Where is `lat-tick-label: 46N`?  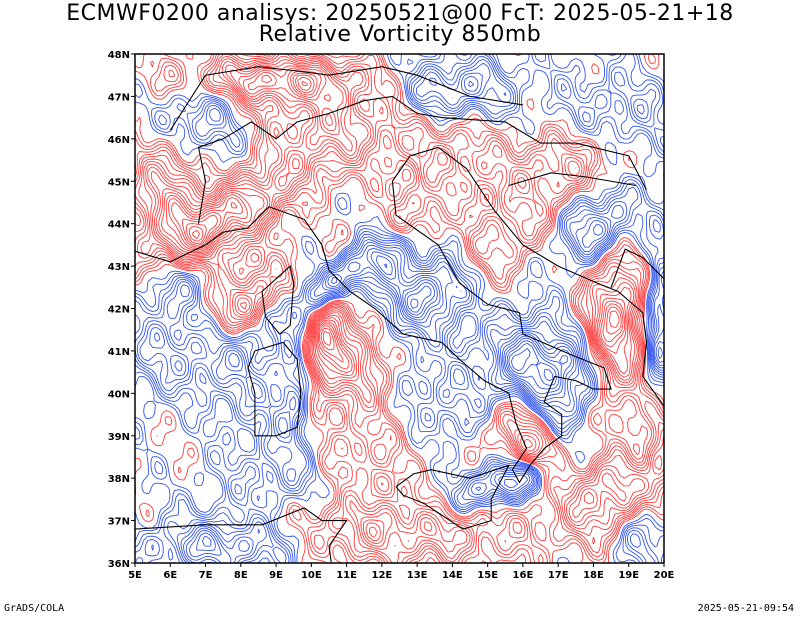
lat-tick-label: 46N is located at coordinates (119, 140).